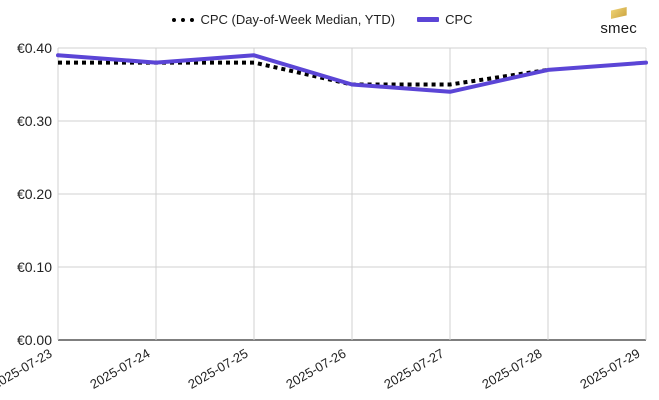  What do you see at coordinates (298, 19) in the screenshot?
I see `legend-label-median: CPC (Day-of-Week Median, YTD)` at bounding box center [298, 19].